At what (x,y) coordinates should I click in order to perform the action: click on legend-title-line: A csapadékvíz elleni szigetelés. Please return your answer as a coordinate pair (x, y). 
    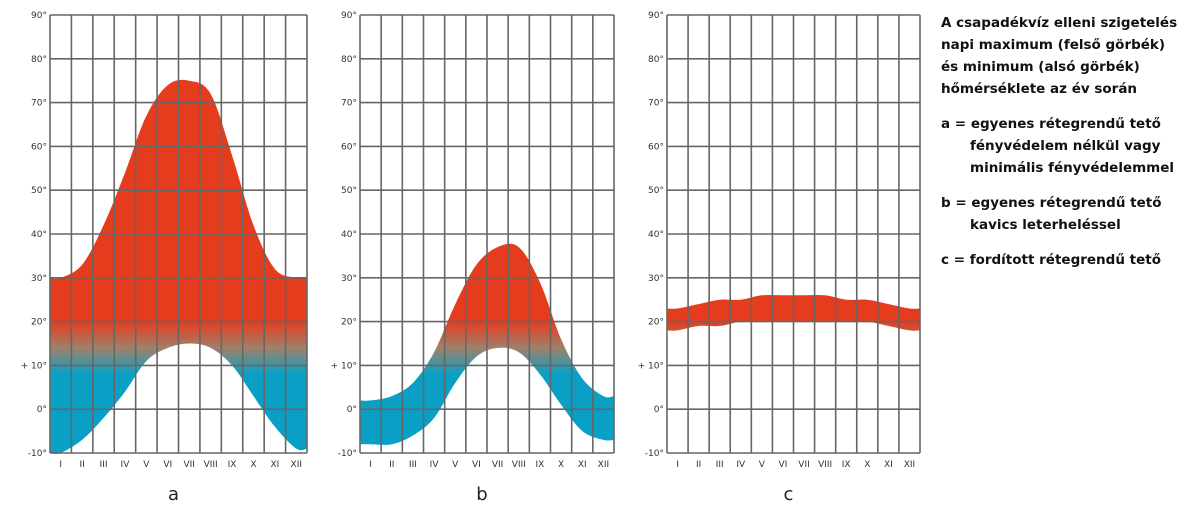
    Looking at the image, I should click on (1059, 23).